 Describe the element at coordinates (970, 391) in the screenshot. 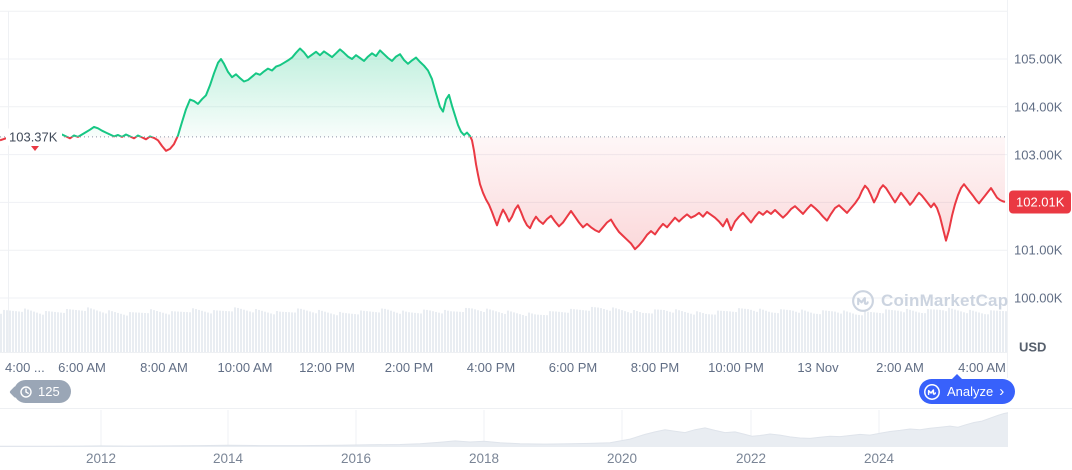

I see `analyze-label: Analyze` at that location.